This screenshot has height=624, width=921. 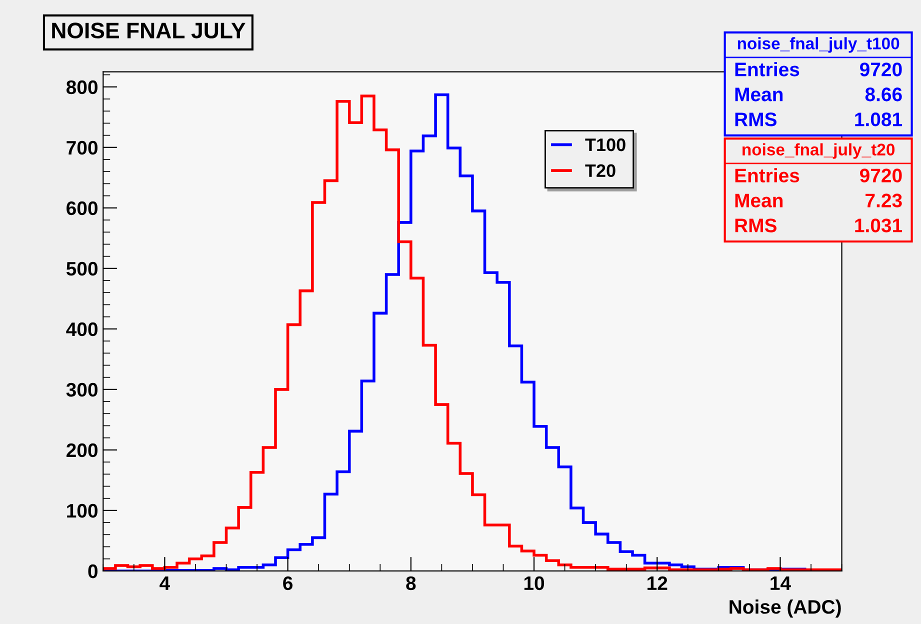 What do you see at coordinates (658, 583) in the screenshot?
I see `x-tick-label: 12` at bounding box center [658, 583].